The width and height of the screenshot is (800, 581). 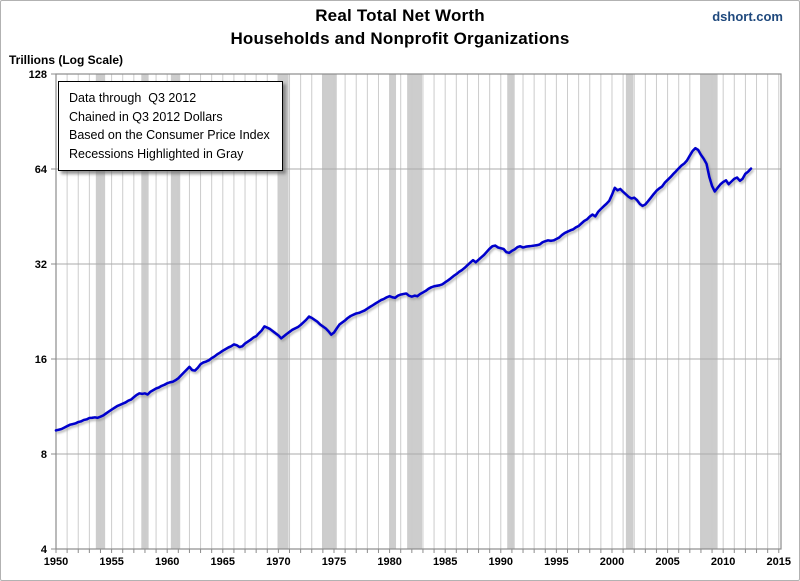 What do you see at coordinates (667, 562) in the screenshot?
I see `x-tick-label: 2005` at bounding box center [667, 562].